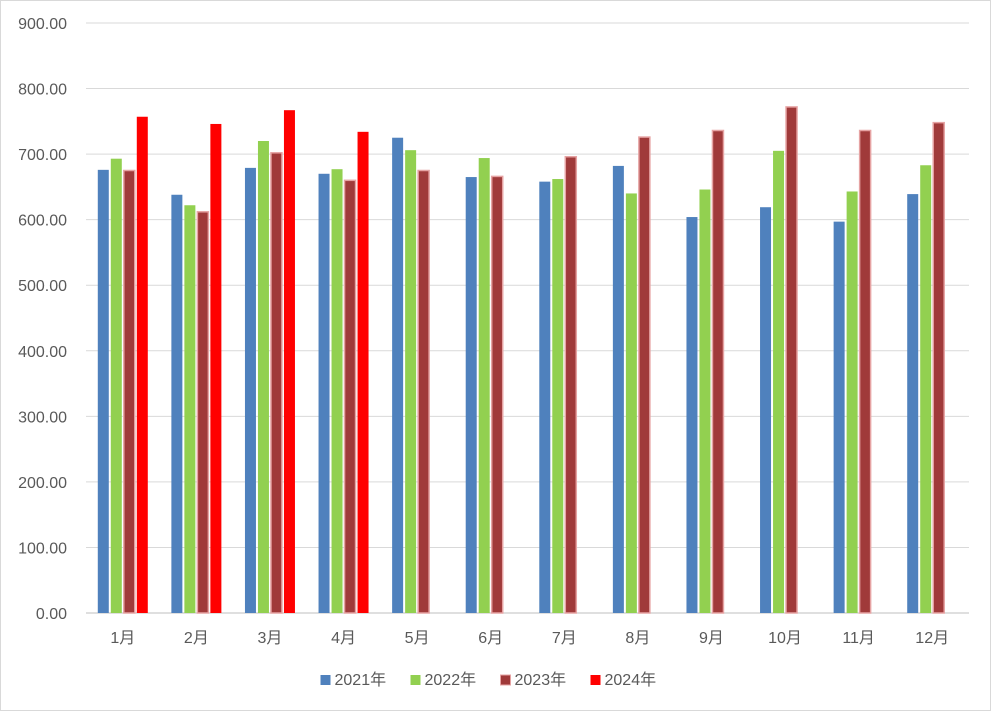  Describe the element at coordinates (484, 386) in the screenshot. I see `bar-2022年-6月` at that location.